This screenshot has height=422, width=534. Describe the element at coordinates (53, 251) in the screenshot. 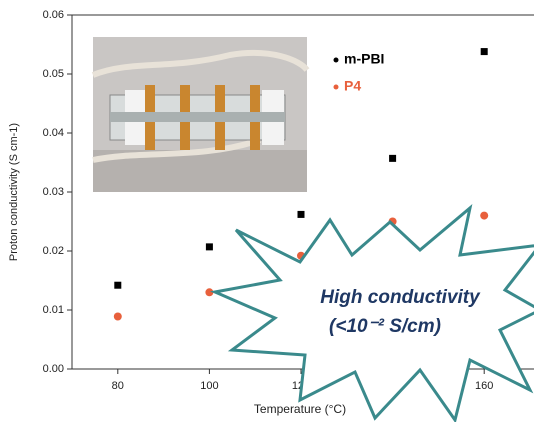

I see `y-tick-label: 0.02` at that location.